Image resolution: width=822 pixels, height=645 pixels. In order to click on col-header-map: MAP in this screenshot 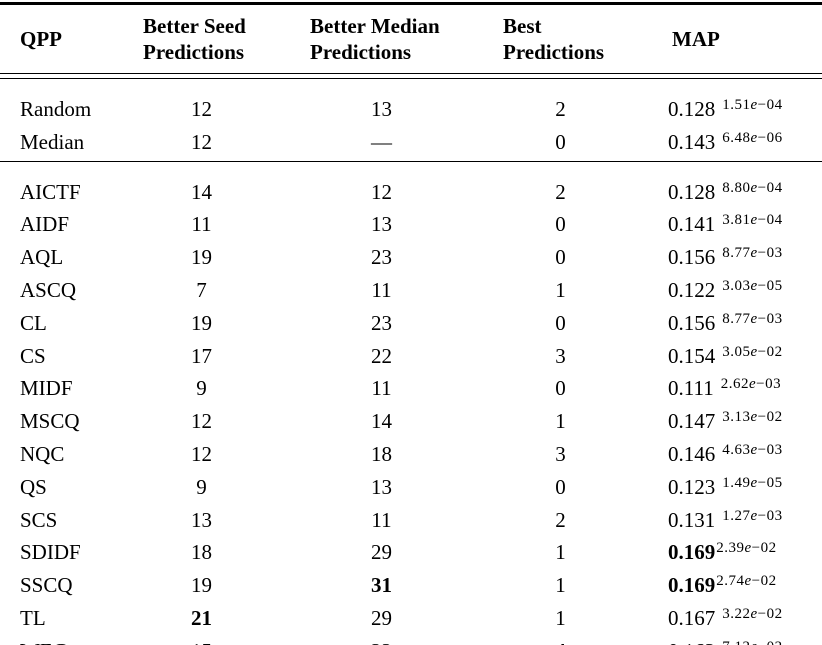, I will do `click(745, 38)`.